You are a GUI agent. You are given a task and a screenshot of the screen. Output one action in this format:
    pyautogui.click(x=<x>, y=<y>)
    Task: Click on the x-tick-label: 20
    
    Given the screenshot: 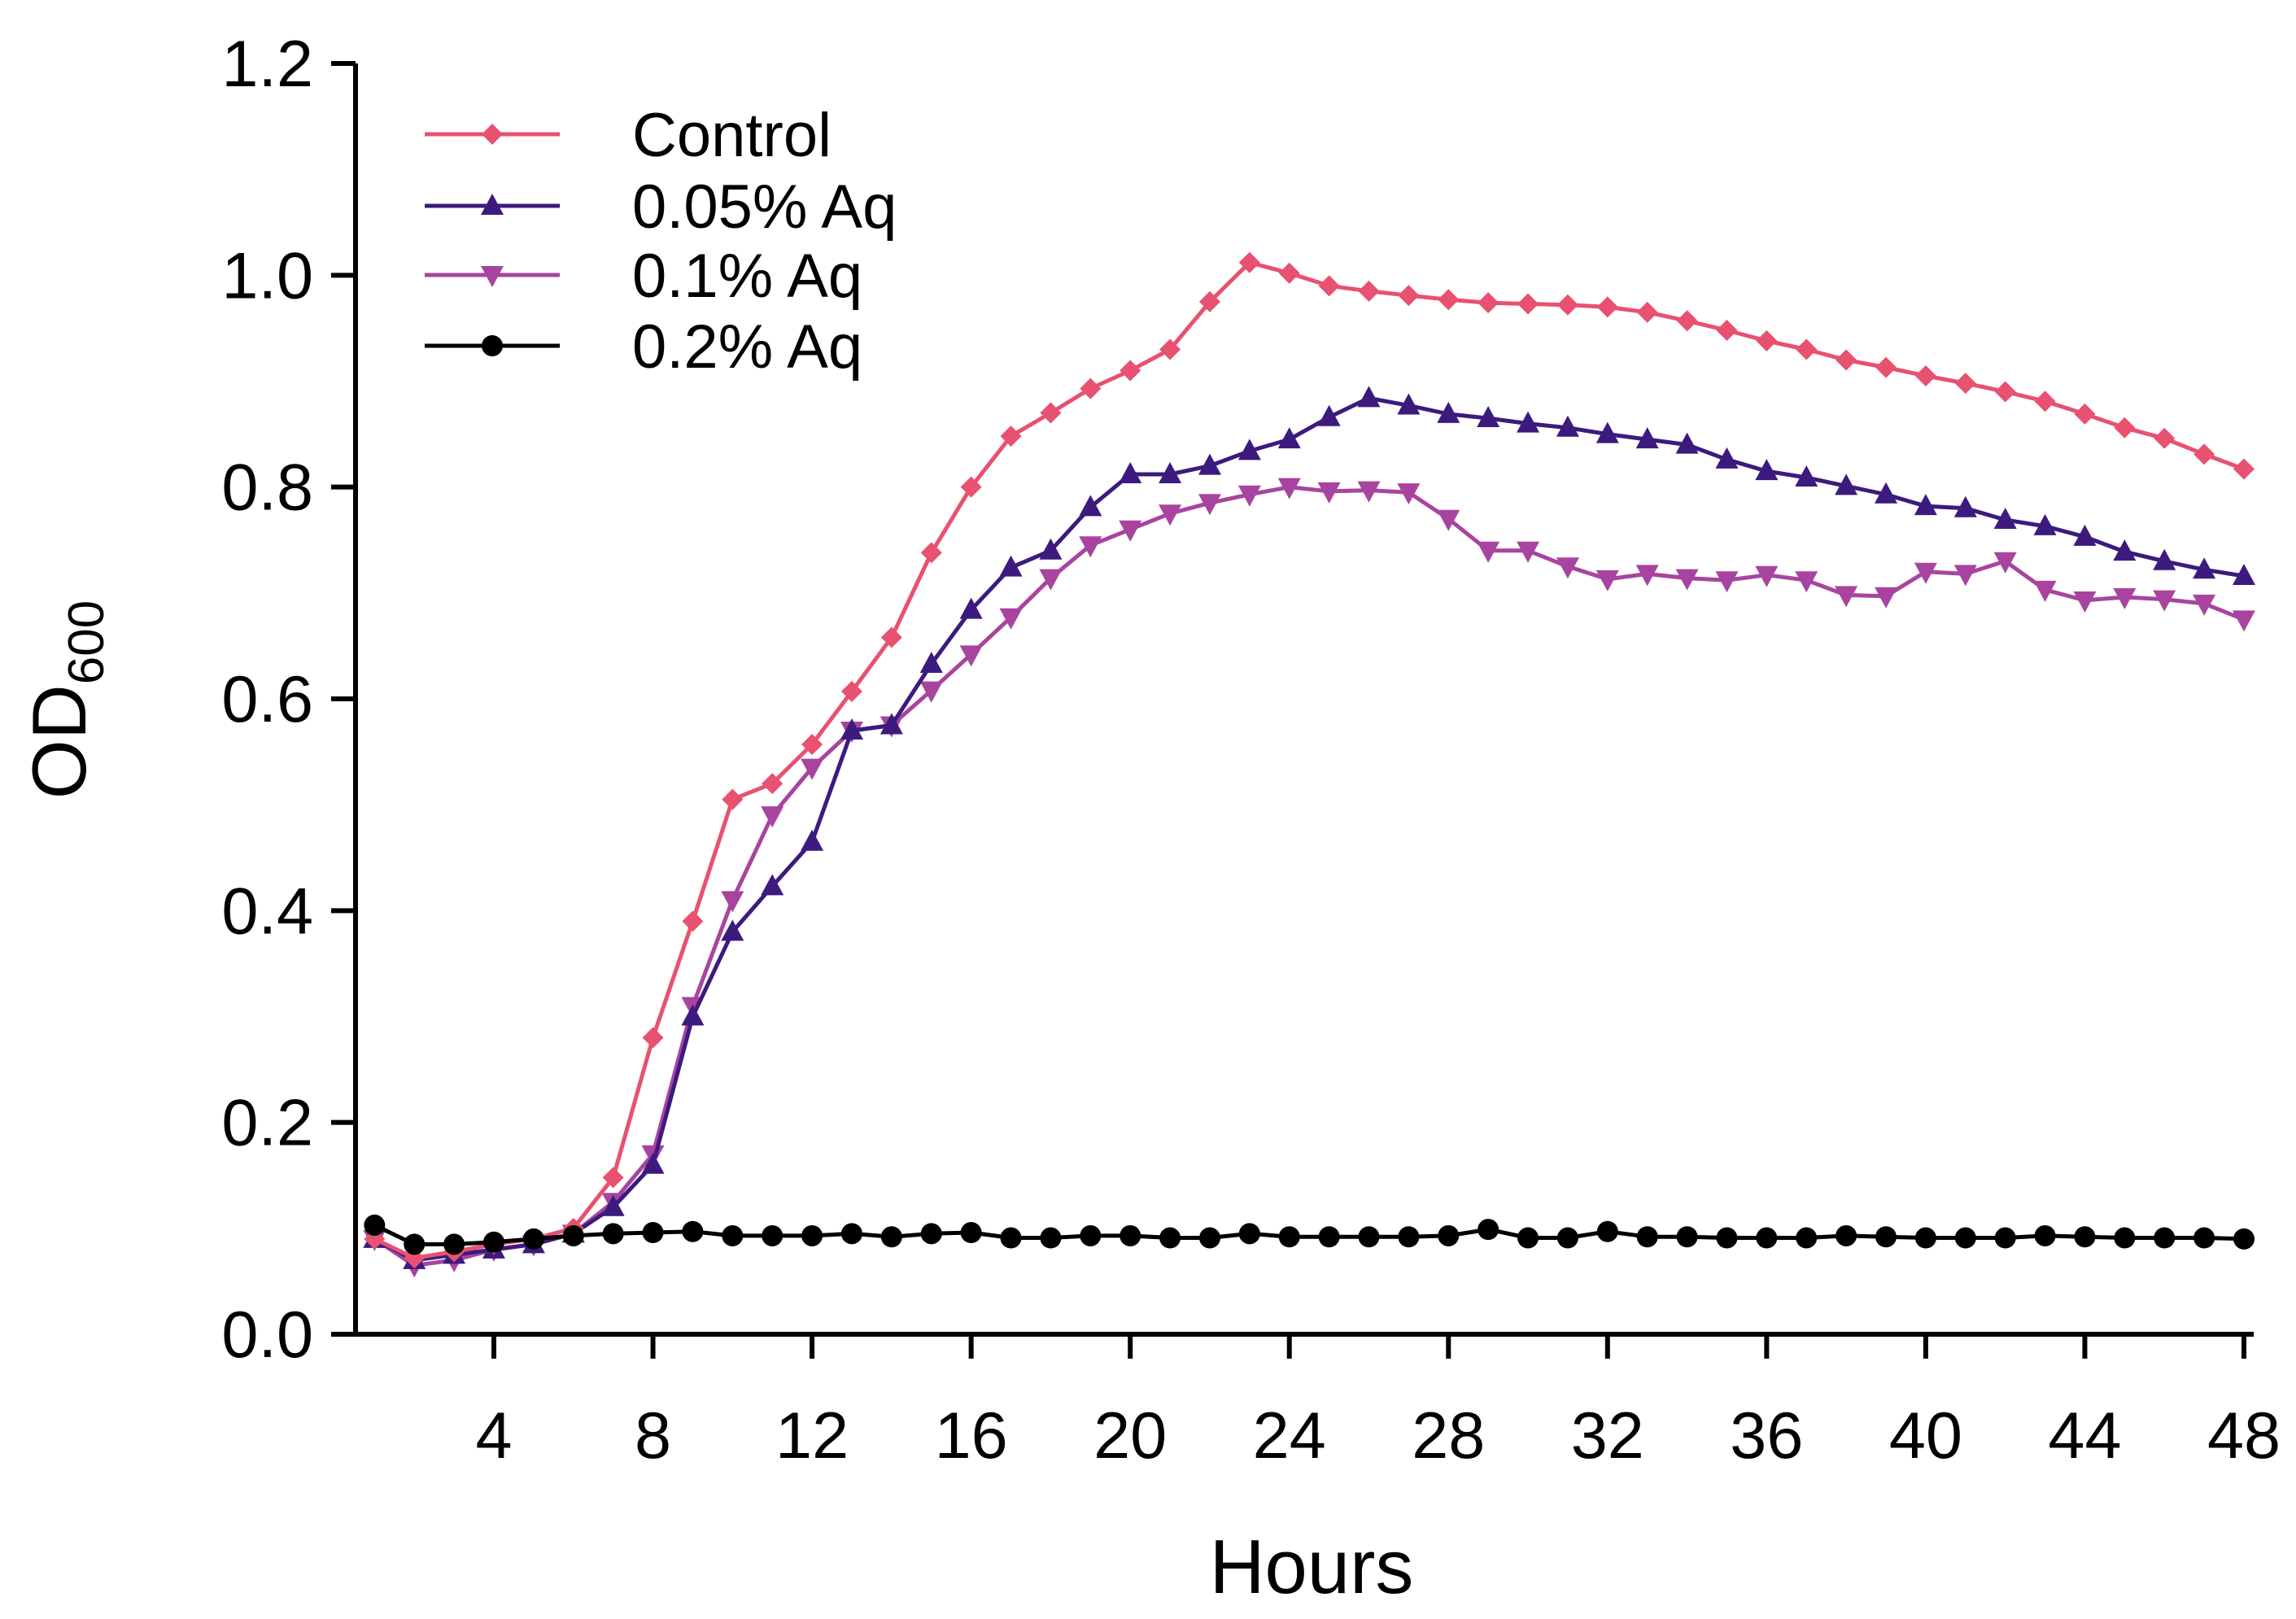 What is the action you would take?
    pyautogui.click(x=1130, y=1436)
    